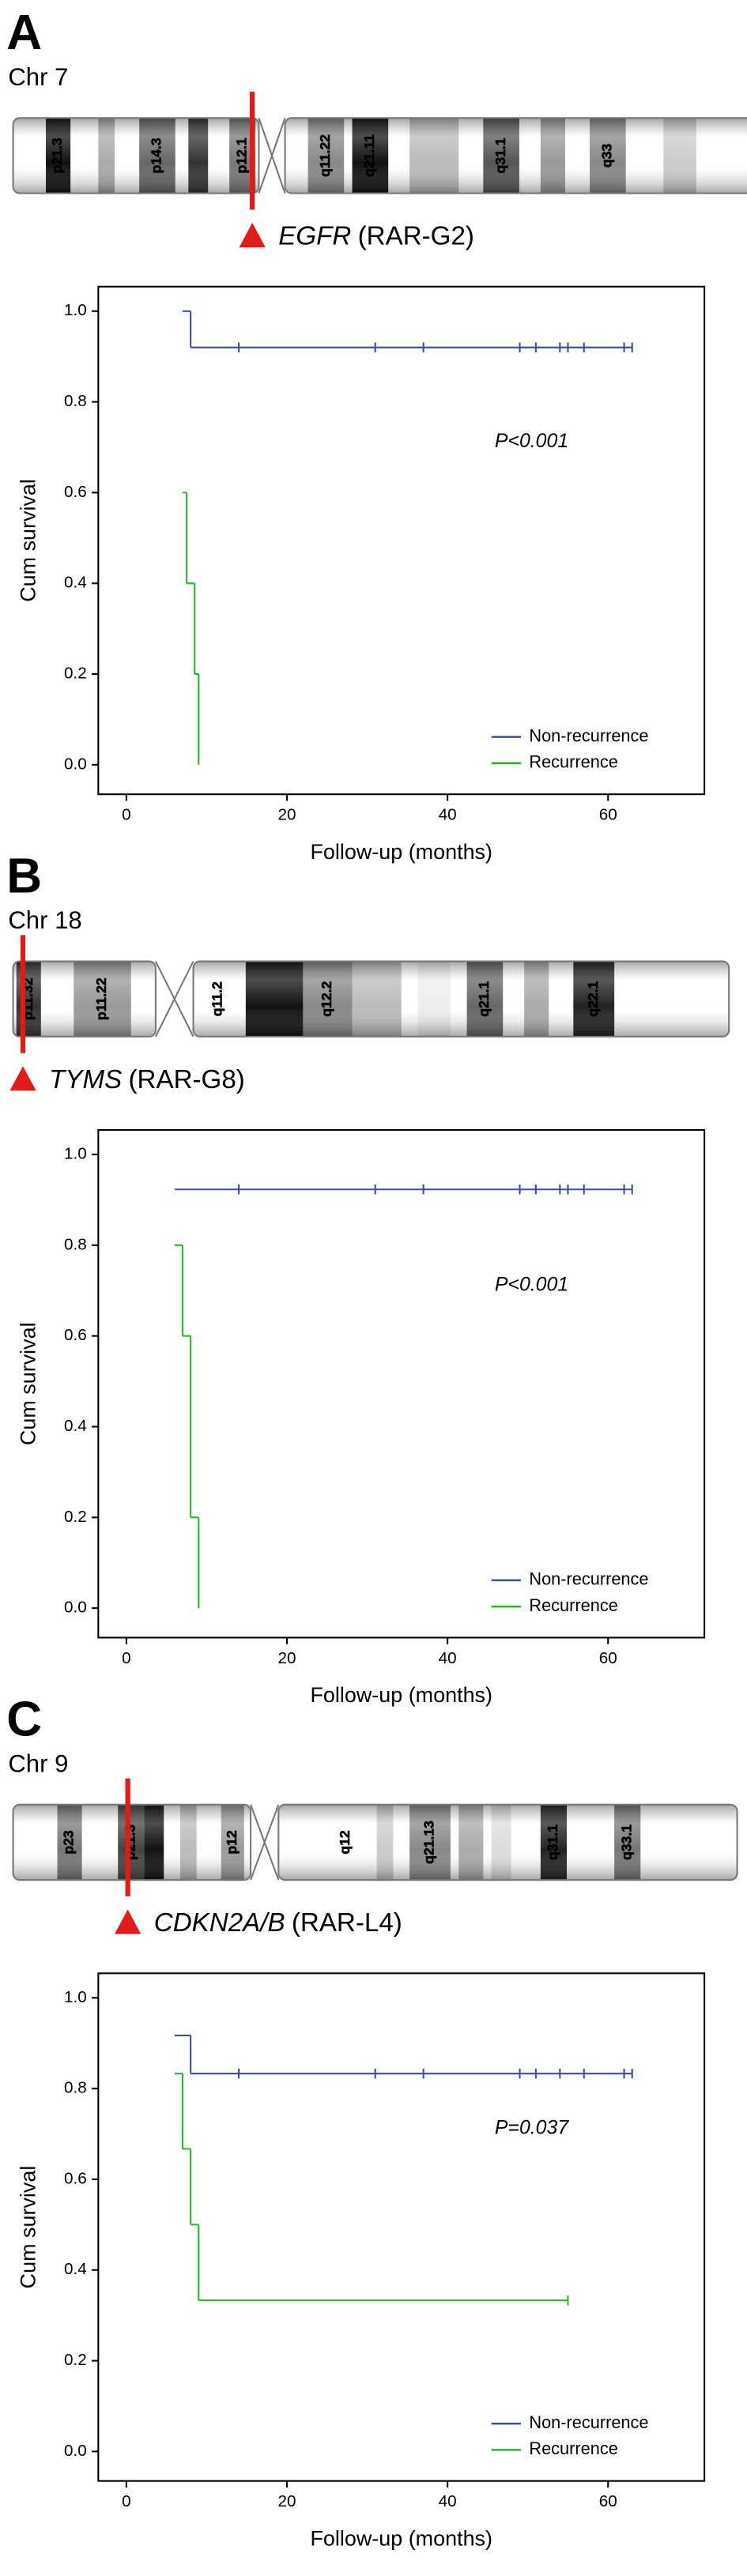  Describe the element at coordinates (57, 155) in the screenshot. I see `band-label: p21.3` at that location.